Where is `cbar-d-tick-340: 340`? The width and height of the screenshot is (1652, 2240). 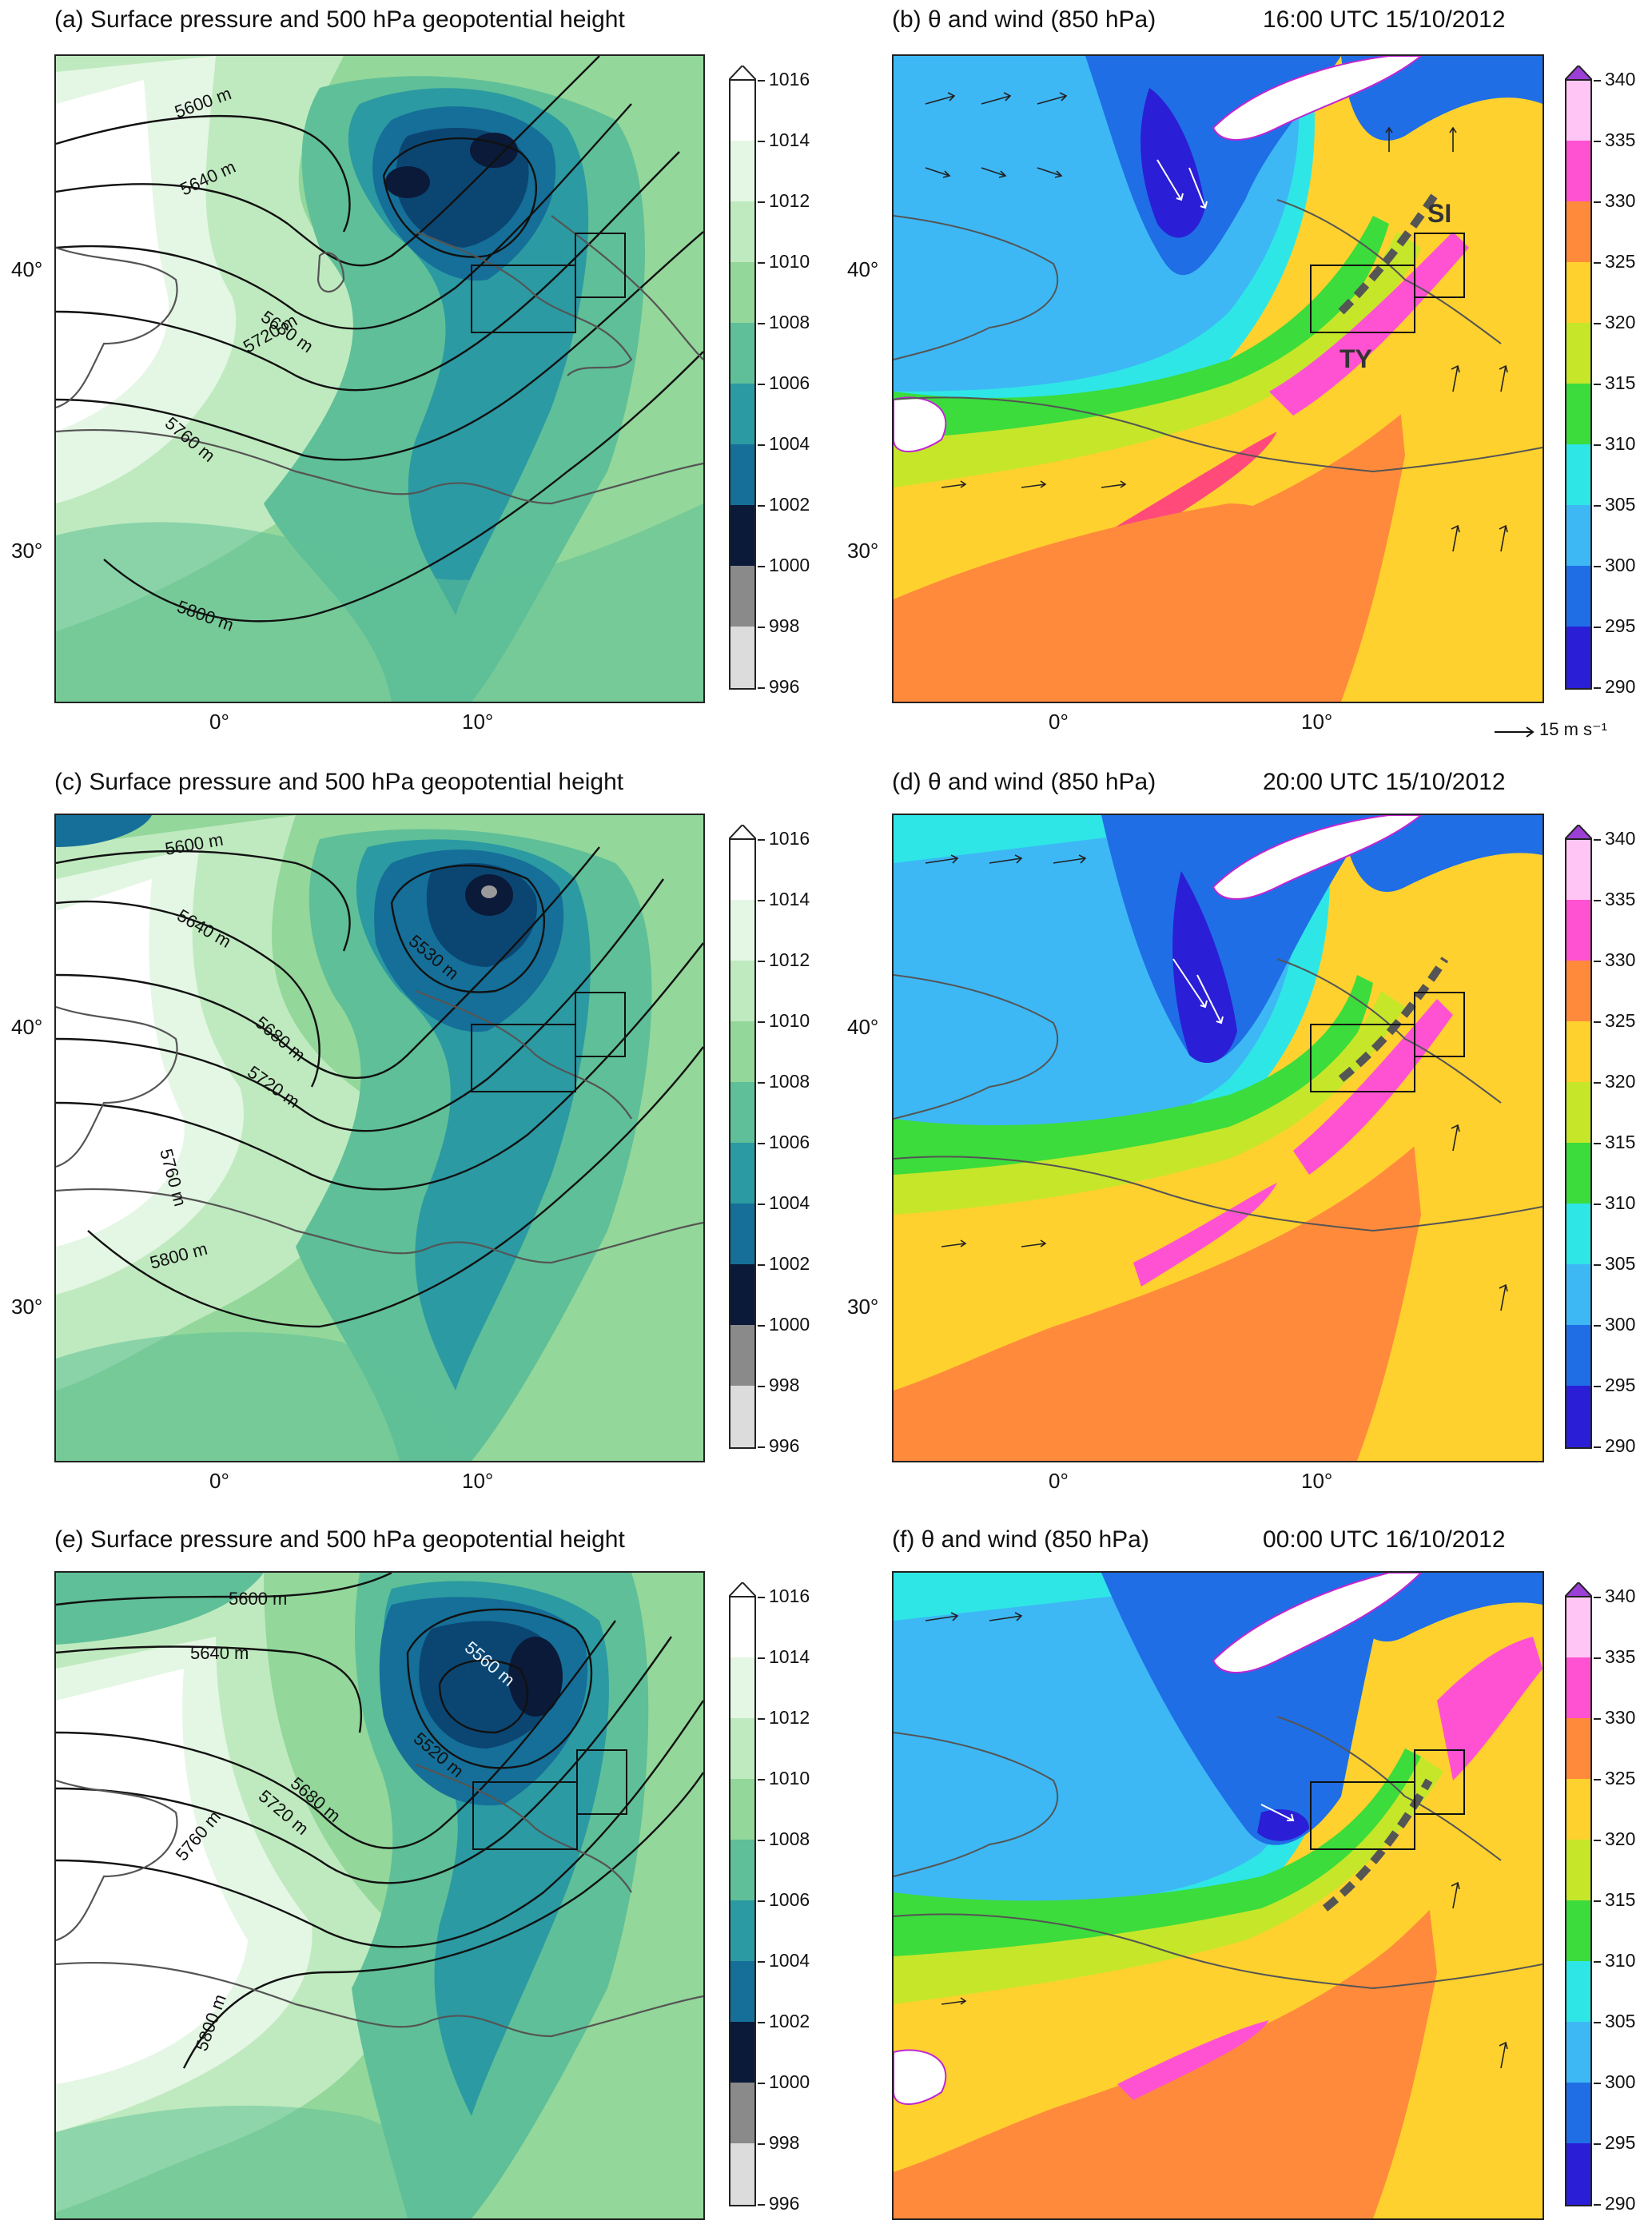
cbar-d-tick-340: 340 is located at coordinates (1614, 839).